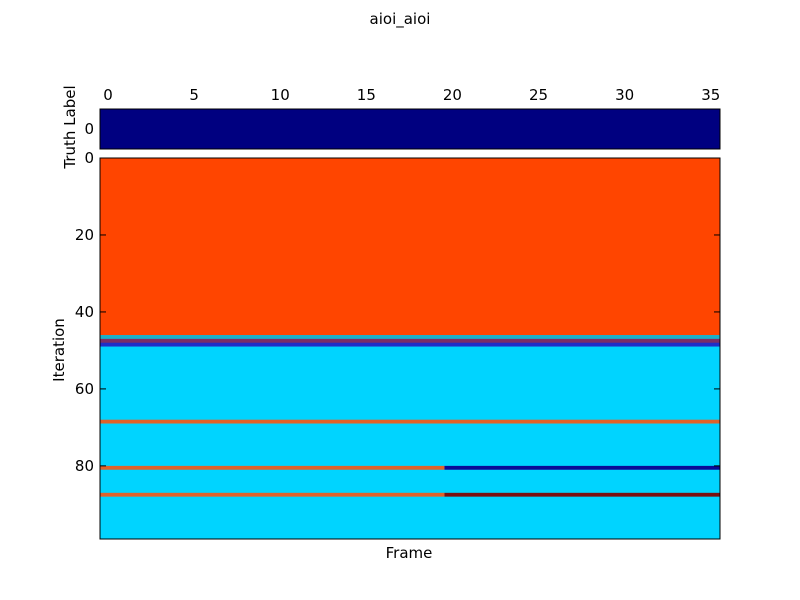  What do you see at coordinates (624, 95) in the screenshot?
I see `x-tick-label: 30` at bounding box center [624, 95].